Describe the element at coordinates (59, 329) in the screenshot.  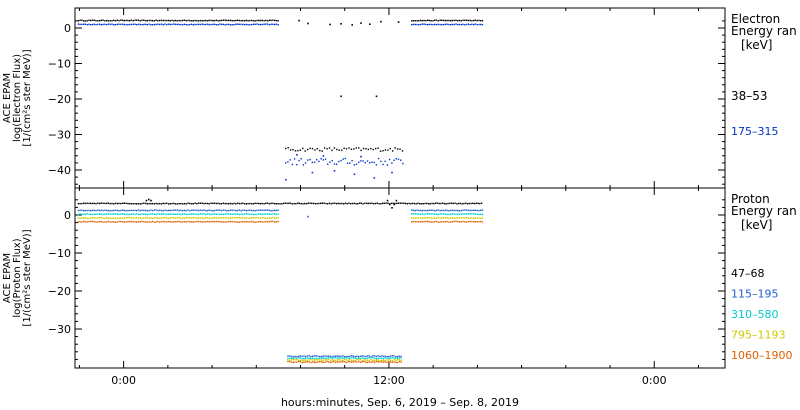
I see `y-tick-label: −30` at that location.